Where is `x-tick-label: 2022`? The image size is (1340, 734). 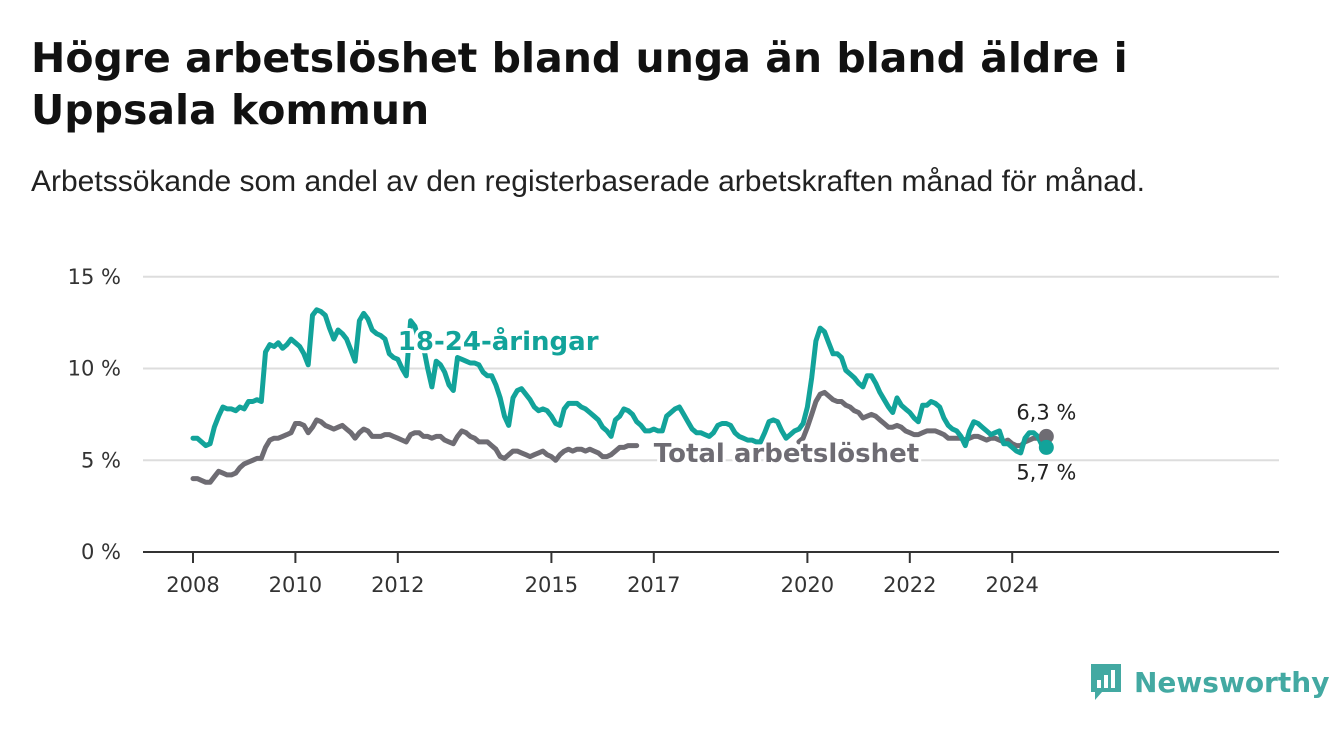
x-tick-label: 2022 is located at coordinates (909, 585).